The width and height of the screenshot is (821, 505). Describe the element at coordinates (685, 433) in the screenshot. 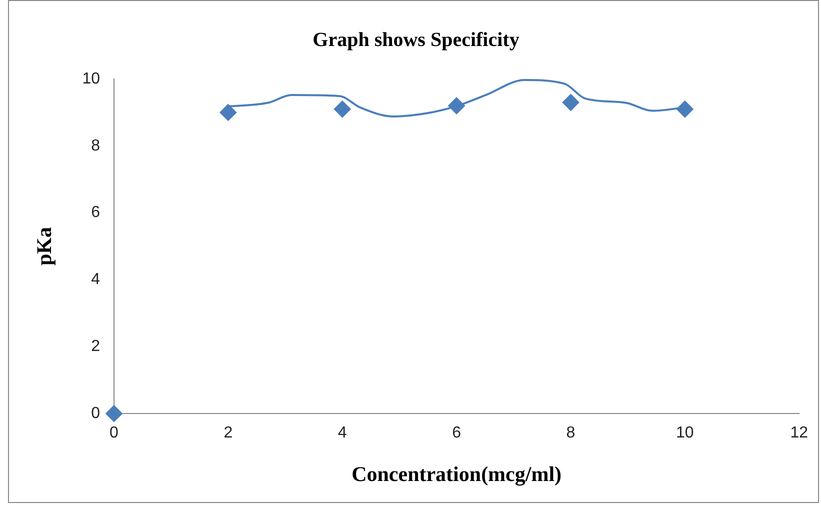

I see `x-tick-label: 10` at that location.